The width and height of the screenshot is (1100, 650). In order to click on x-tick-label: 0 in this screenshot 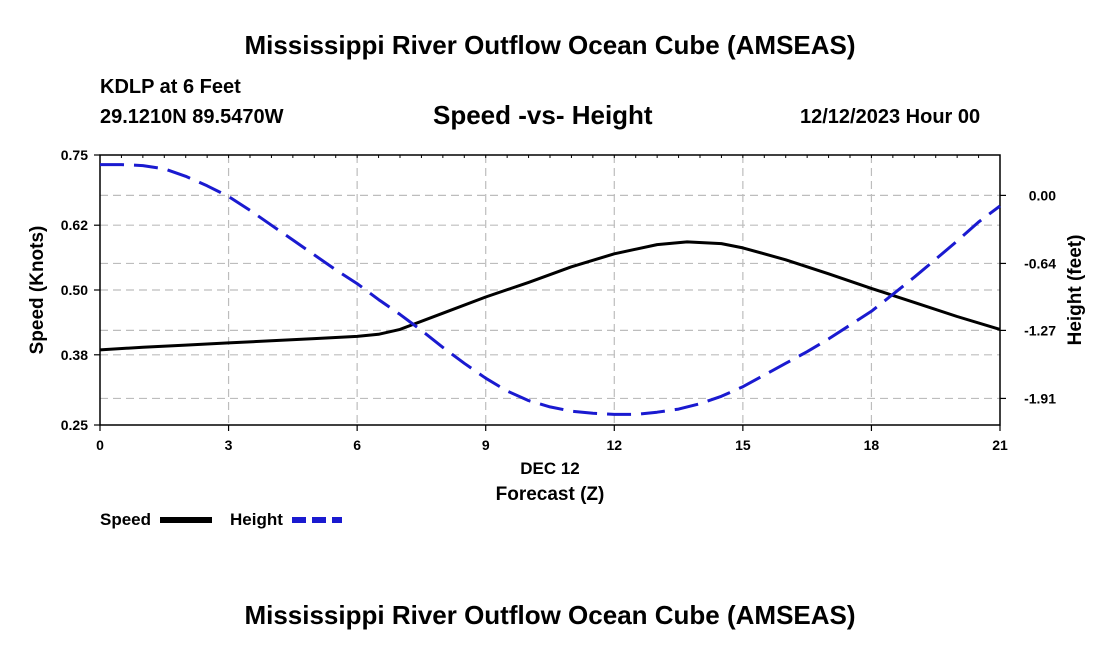, I will do `click(100, 445)`.